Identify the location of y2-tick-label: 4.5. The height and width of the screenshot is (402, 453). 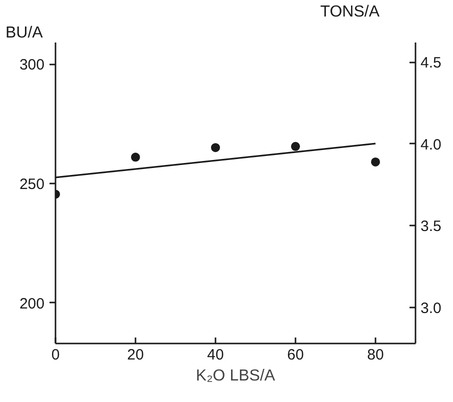
(431, 63).